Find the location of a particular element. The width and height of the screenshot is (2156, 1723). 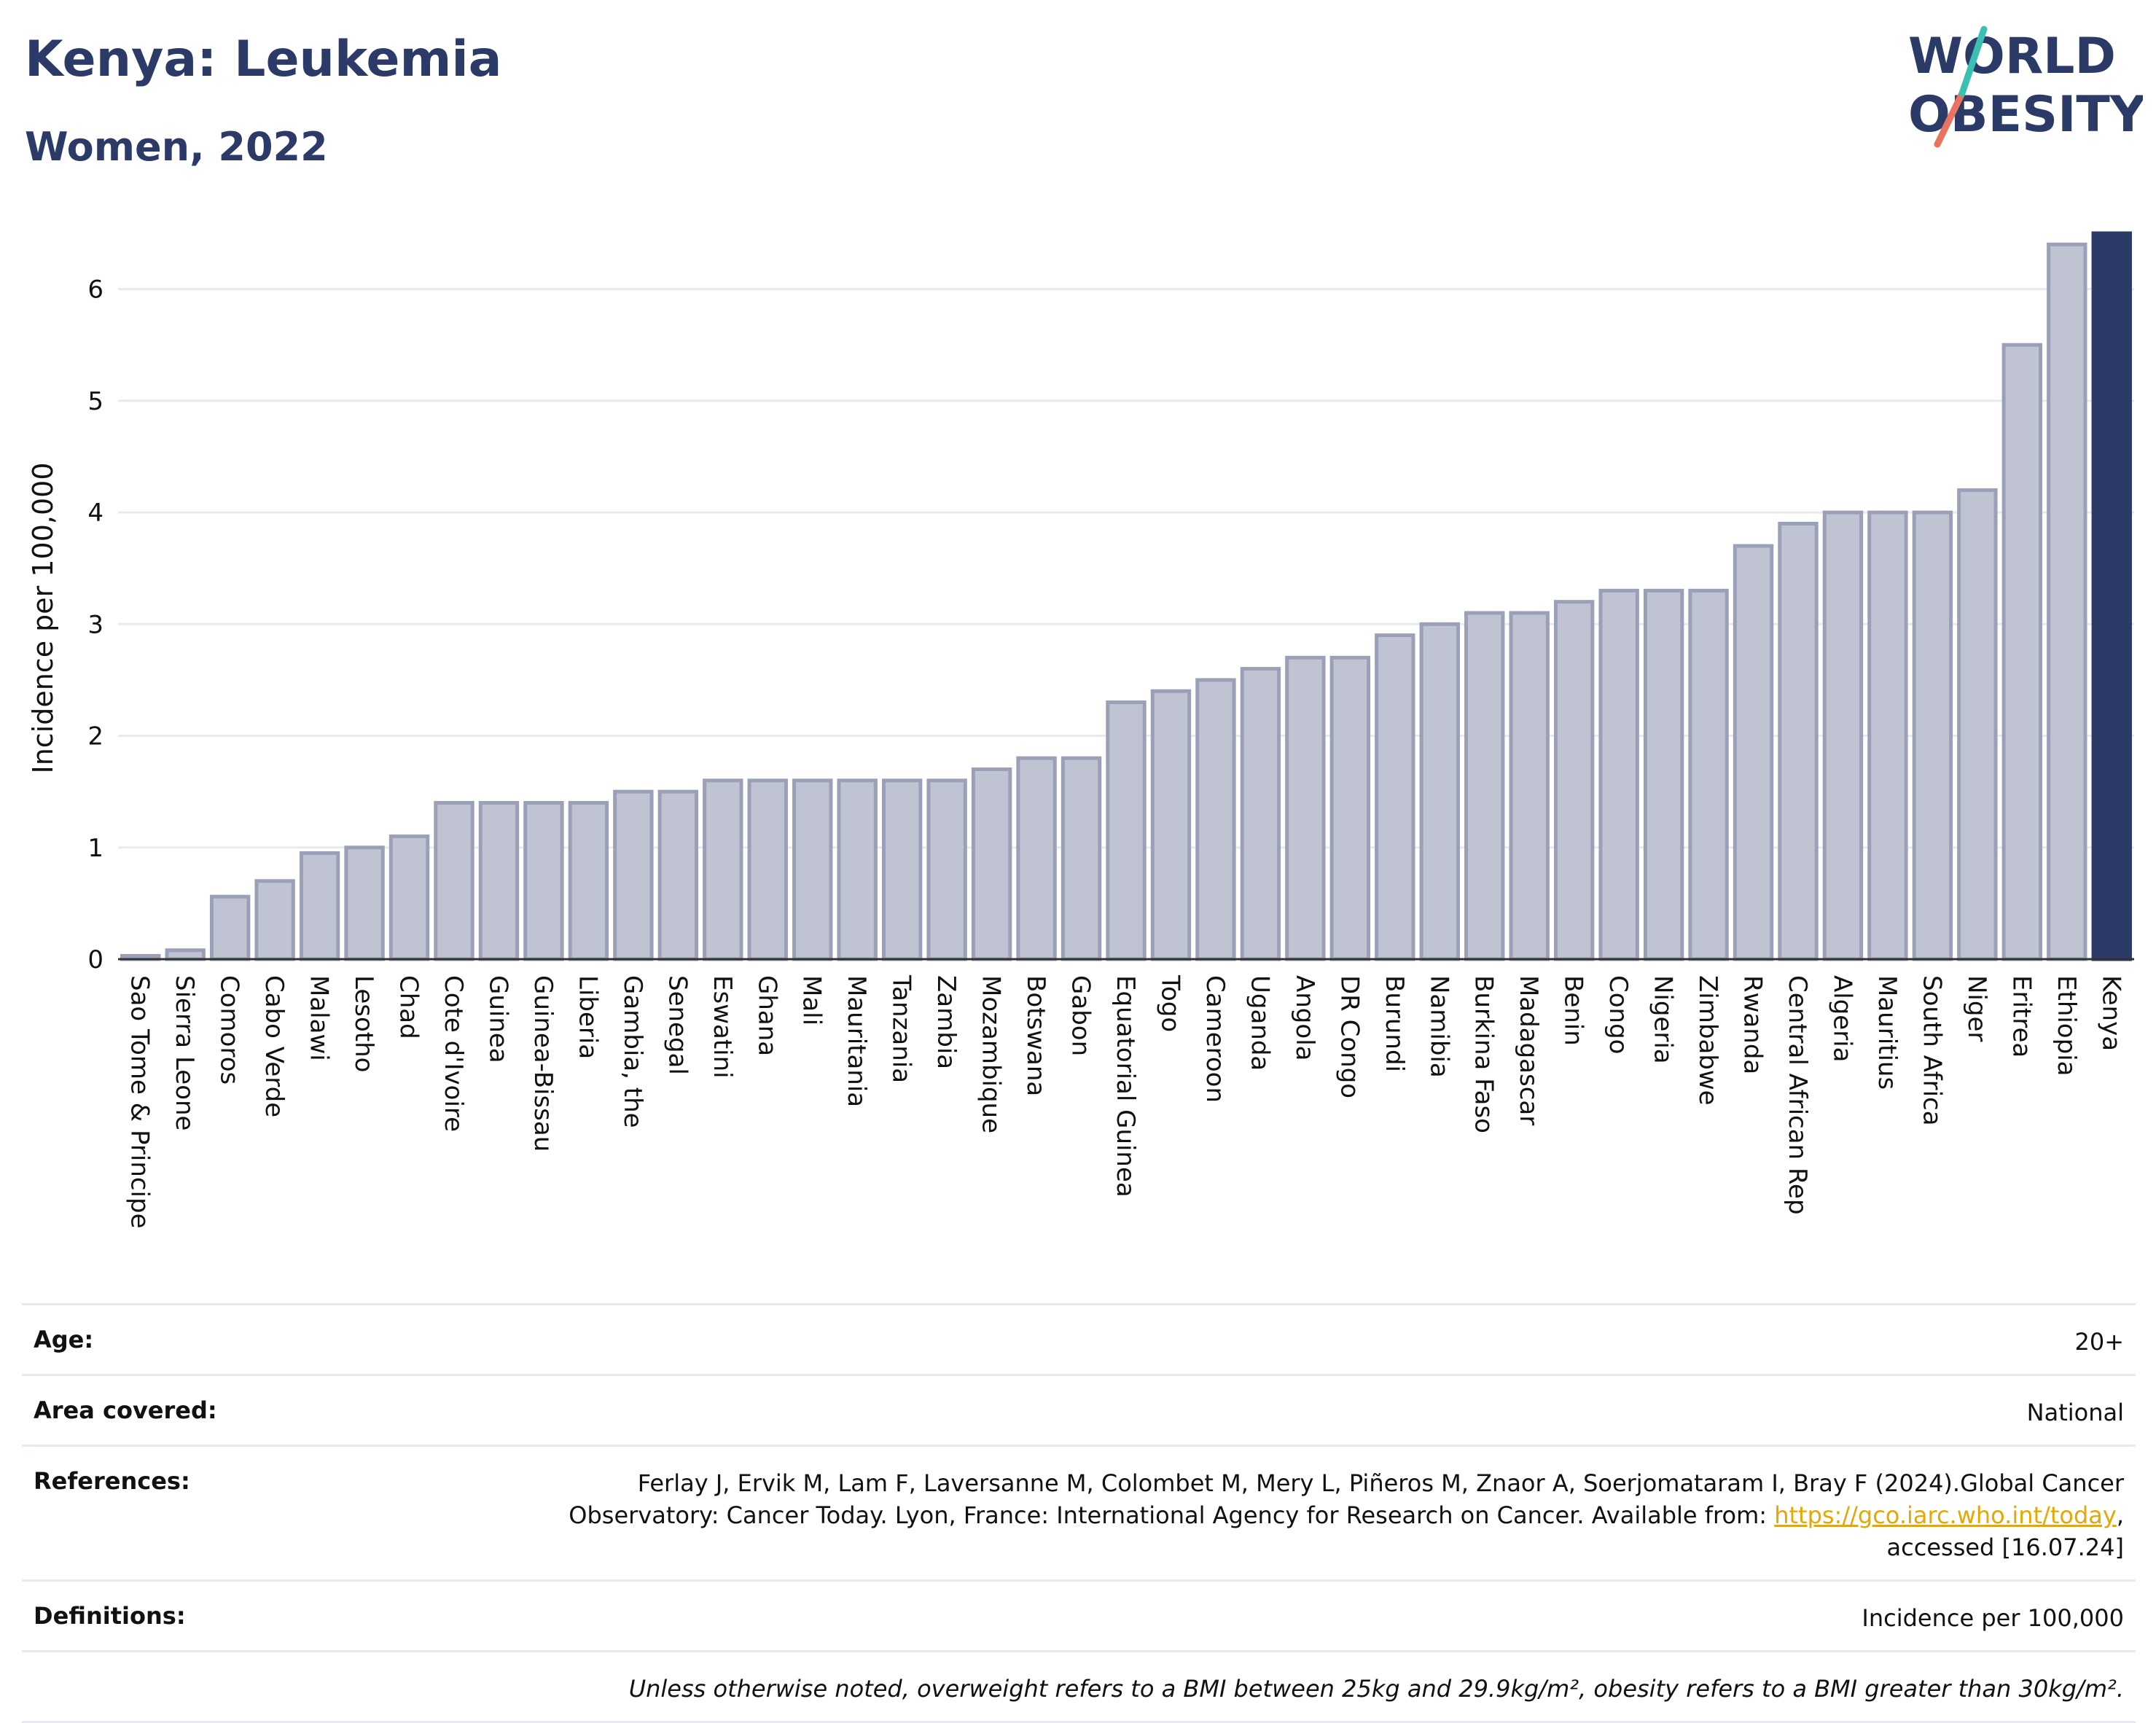

x-tick-label: South Africa is located at coordinates (1932, 1050).